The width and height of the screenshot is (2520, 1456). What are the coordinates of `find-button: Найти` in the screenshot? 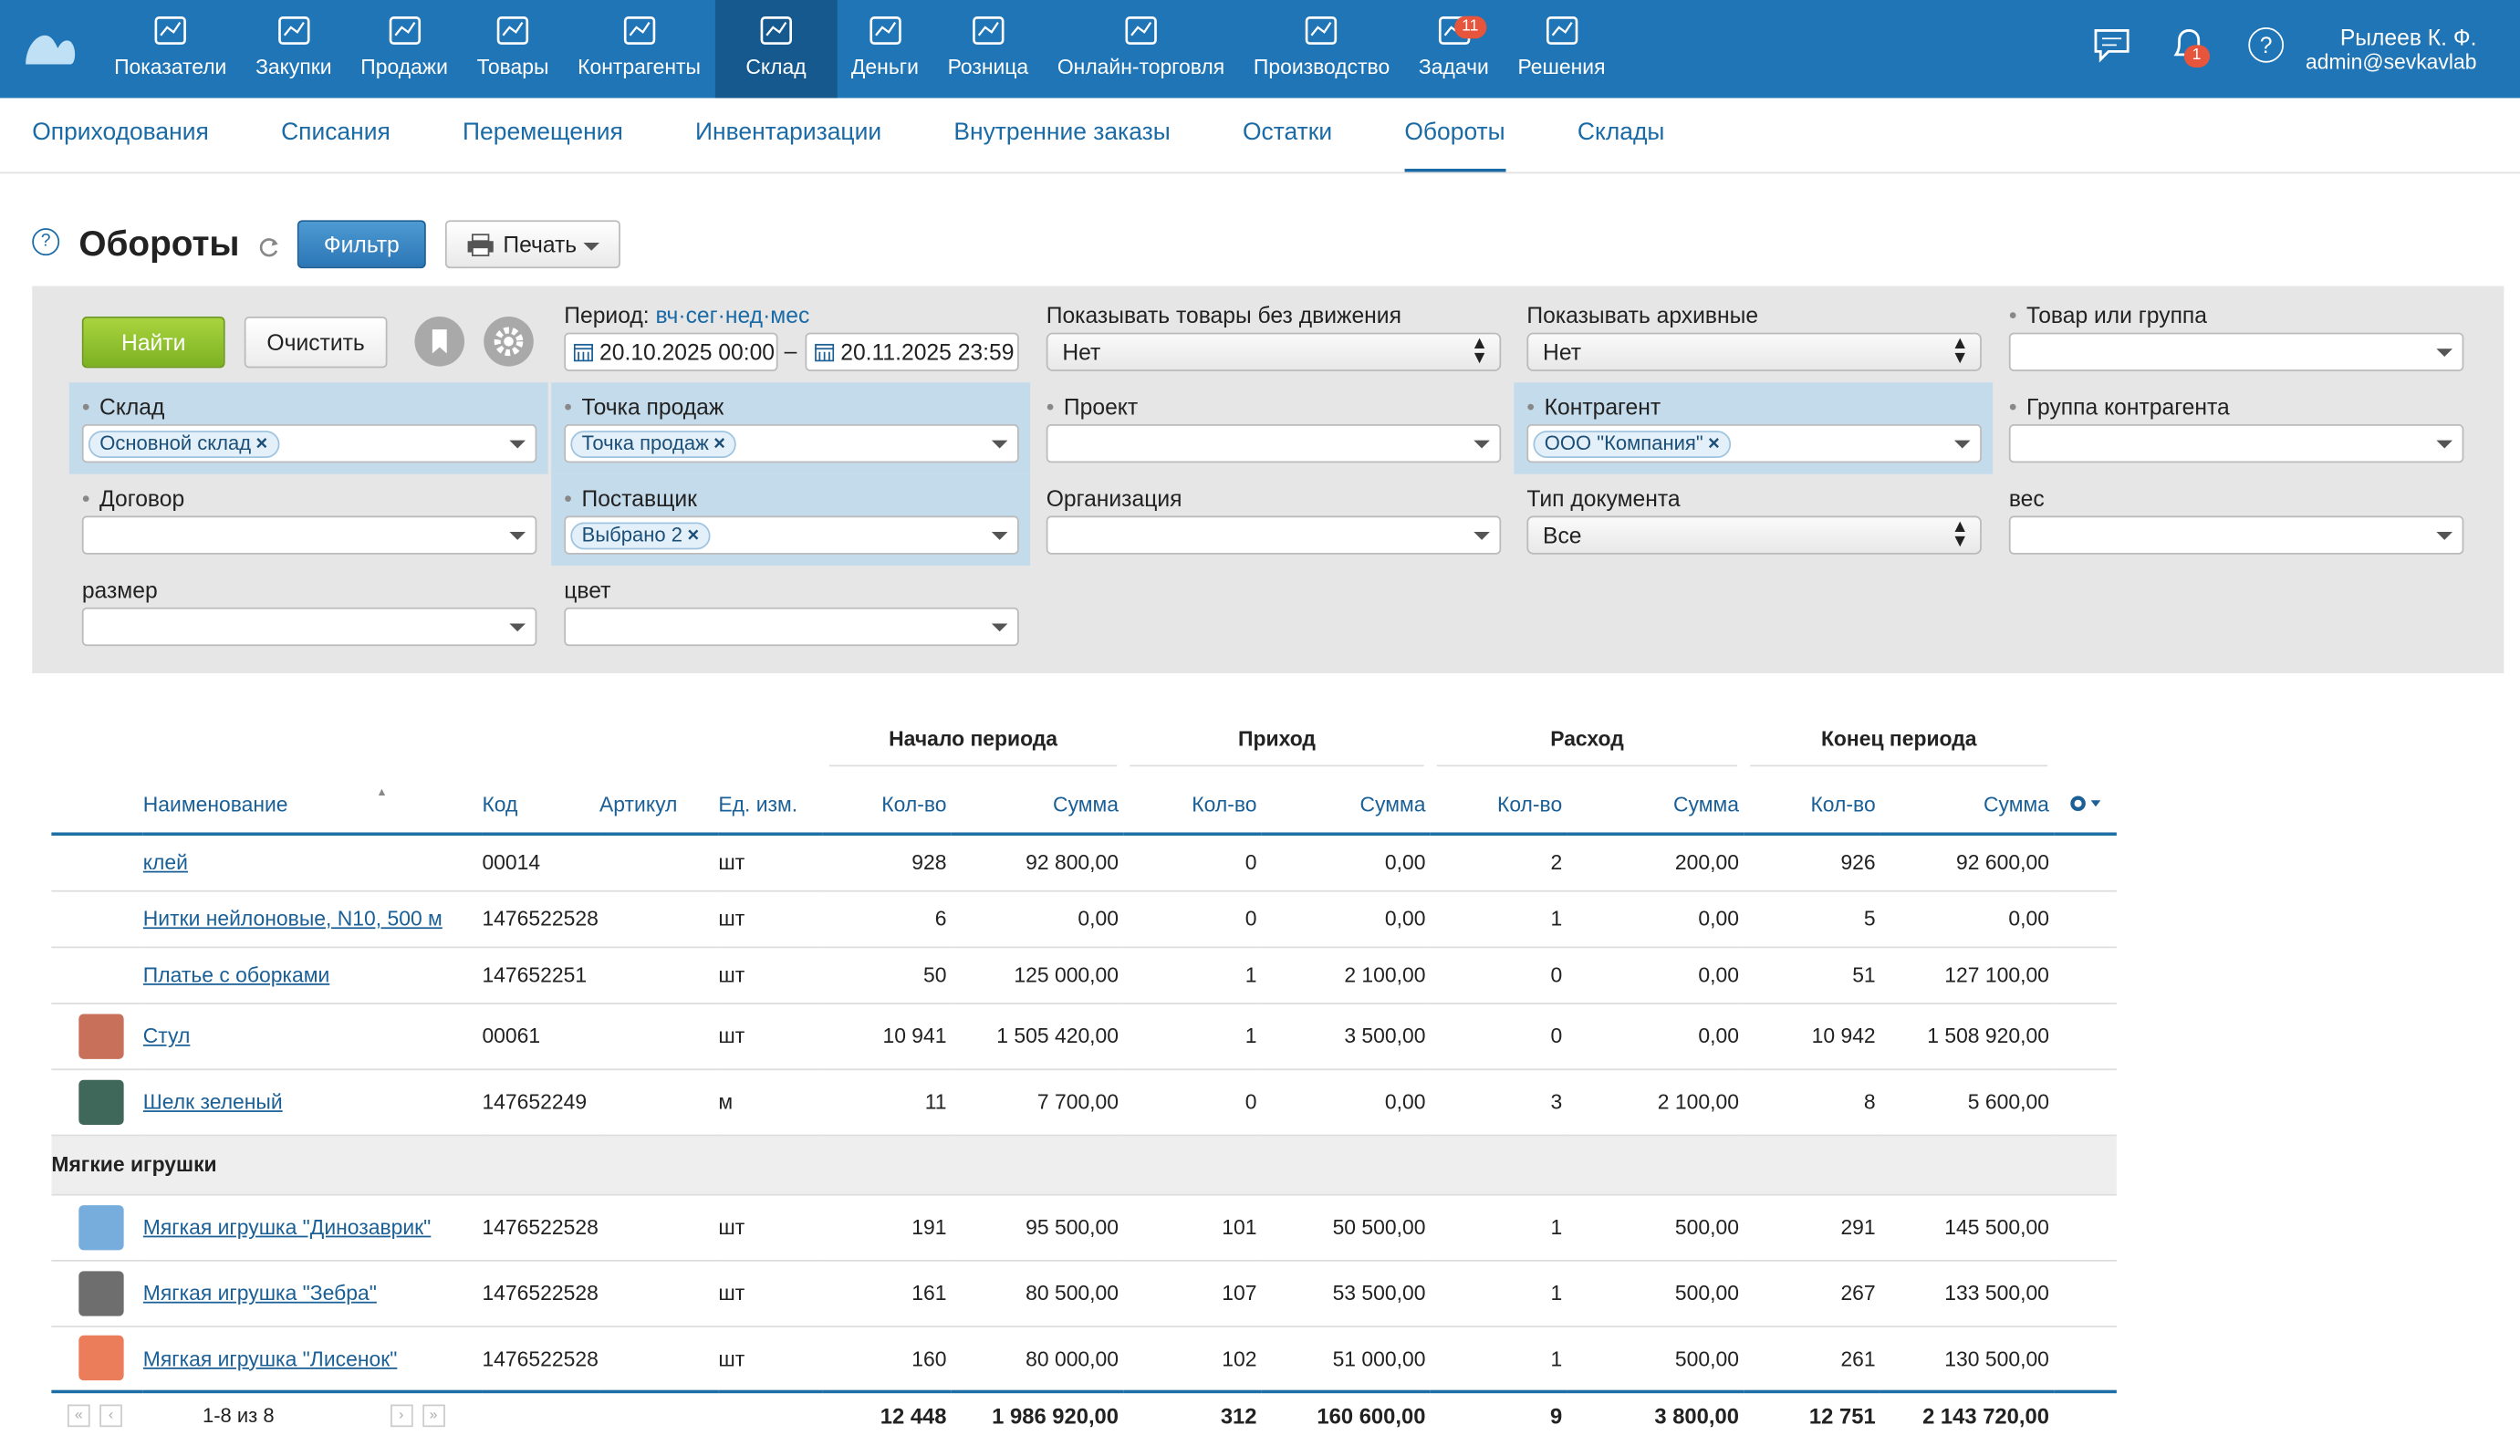 It's located at (153, 342).